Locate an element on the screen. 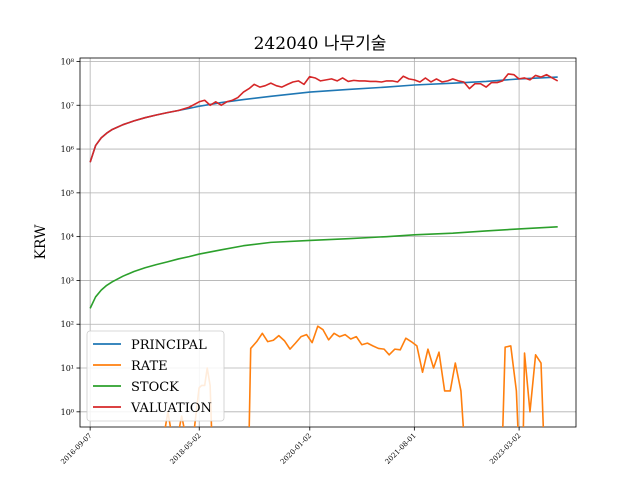  y-tick-label: 10⁶ is located at coordinates (67, 149).